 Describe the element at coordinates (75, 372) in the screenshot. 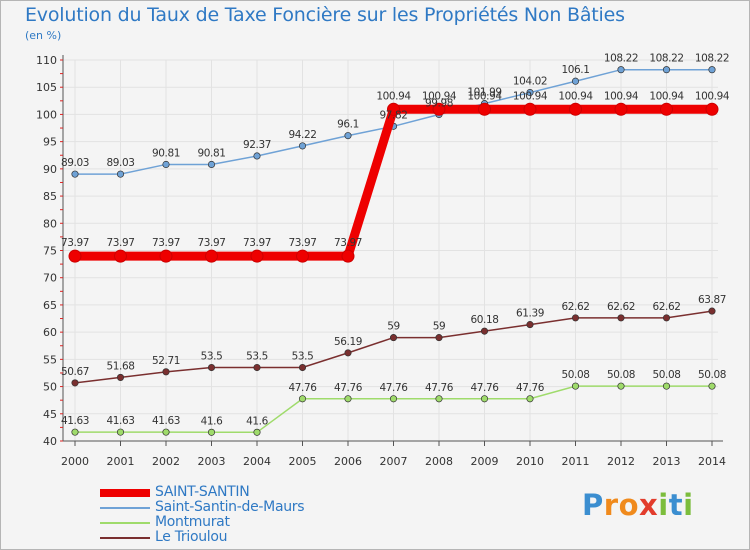

I see `data-label: 50.67` at that location.